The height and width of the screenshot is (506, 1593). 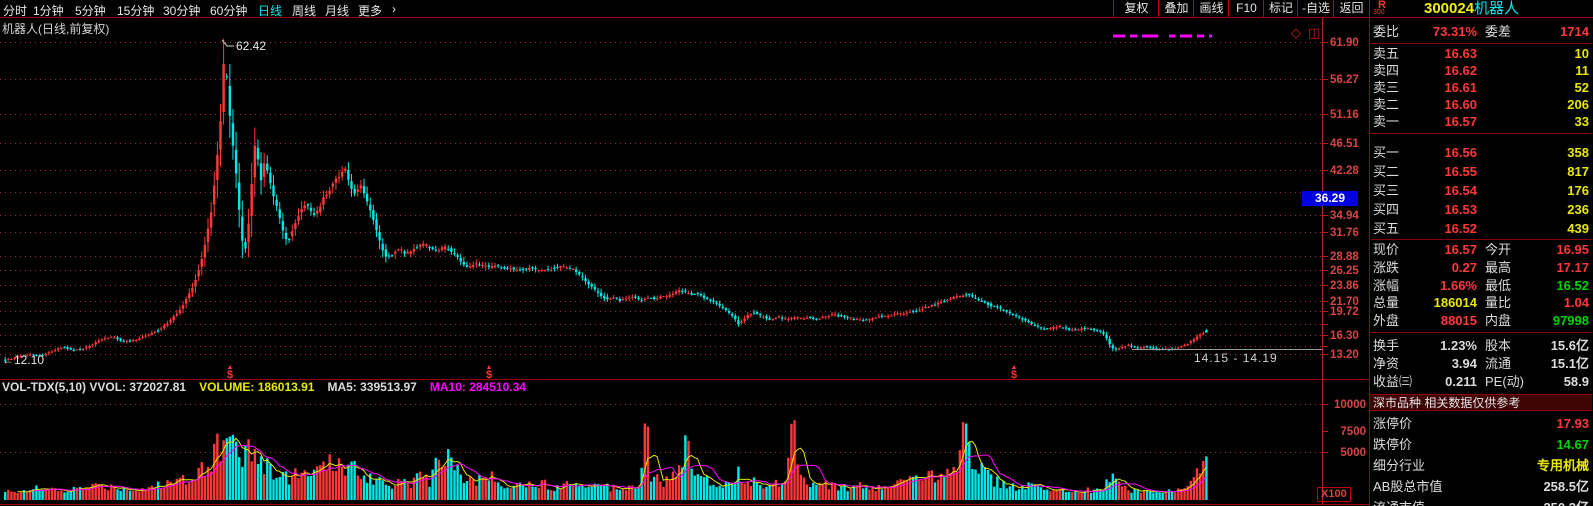 What do you see at coordinates (1344, 302) in the screenshot?
I see `svg-text: 21.70` at bounding box center [1344, 302].